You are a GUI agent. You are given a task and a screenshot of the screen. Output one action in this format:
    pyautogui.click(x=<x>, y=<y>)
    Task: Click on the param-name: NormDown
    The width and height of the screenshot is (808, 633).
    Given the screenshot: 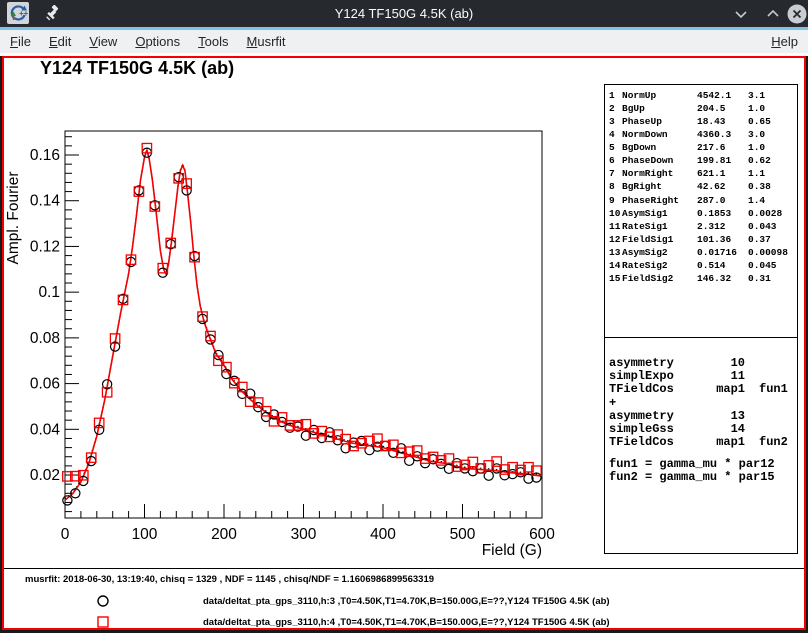 What is the action you would take?
    pyautogui.click(x=645, y=135)
    